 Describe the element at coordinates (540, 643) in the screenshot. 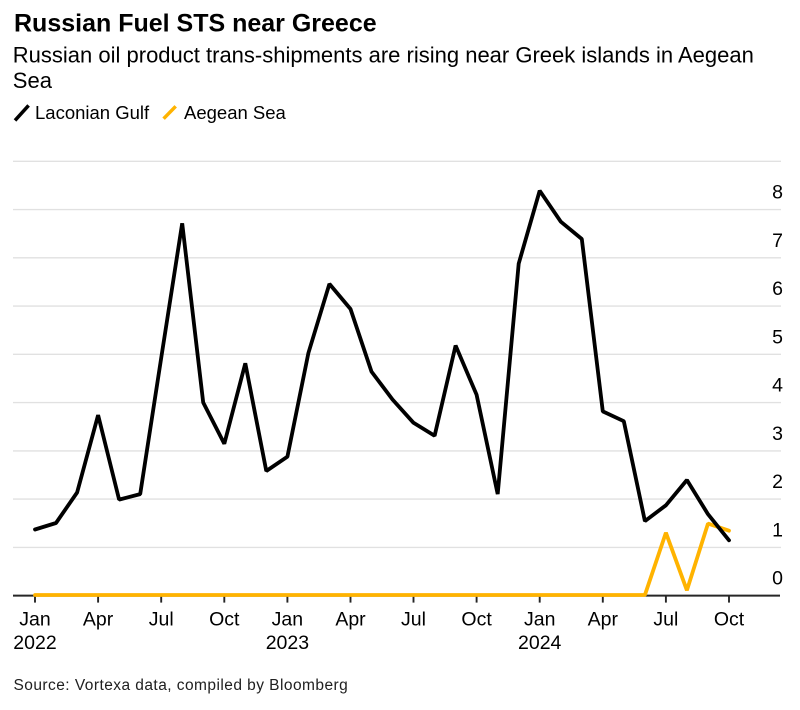

I see `svg-text: 2024` at that location.